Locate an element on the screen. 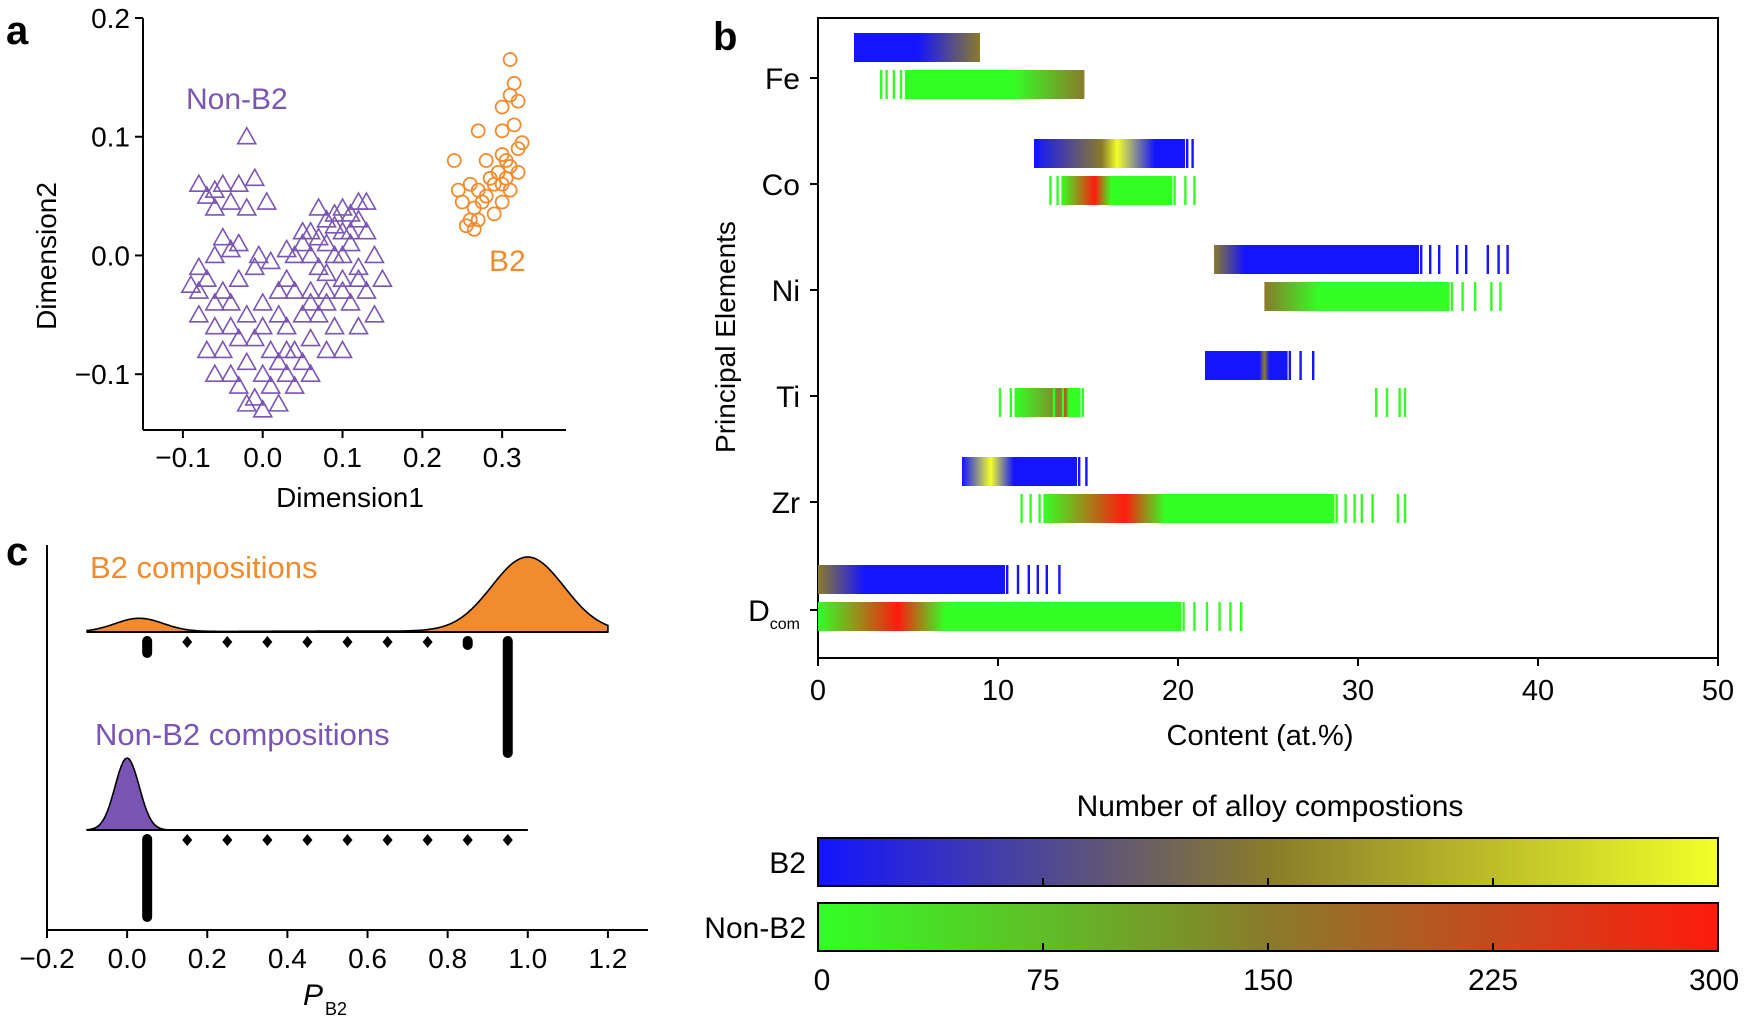 The height and width of the screenshot is (1026, 1750). colorbar-ticks: 0 75 150 225 300 is located at coordinates (1276, 937).